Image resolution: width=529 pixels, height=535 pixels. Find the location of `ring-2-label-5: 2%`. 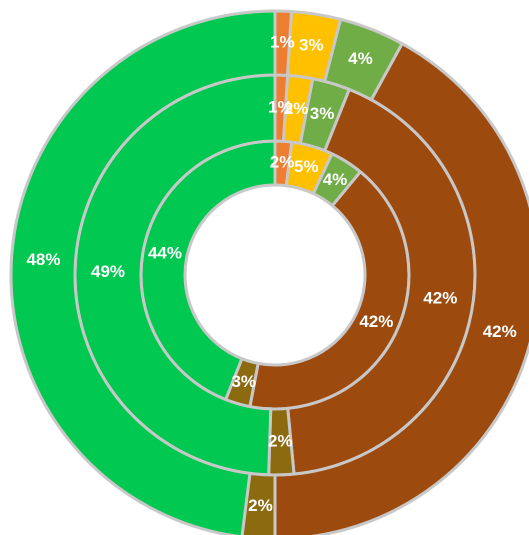

ring-2-label-5: 2% is located at coordinates (280, 440).